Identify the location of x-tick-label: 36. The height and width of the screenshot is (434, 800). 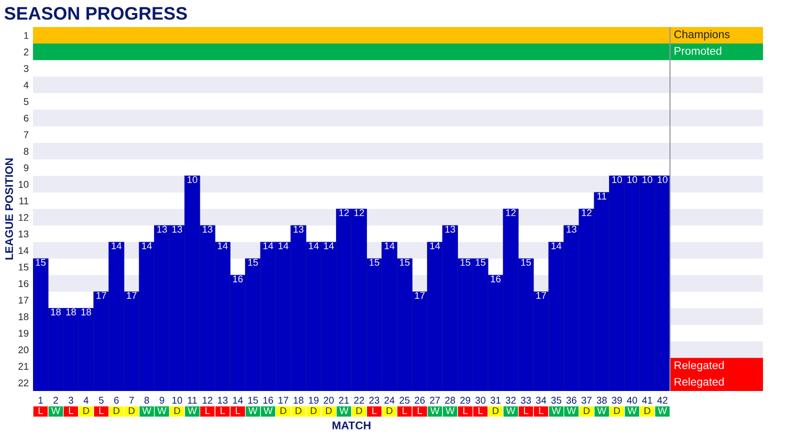
(571, 400).